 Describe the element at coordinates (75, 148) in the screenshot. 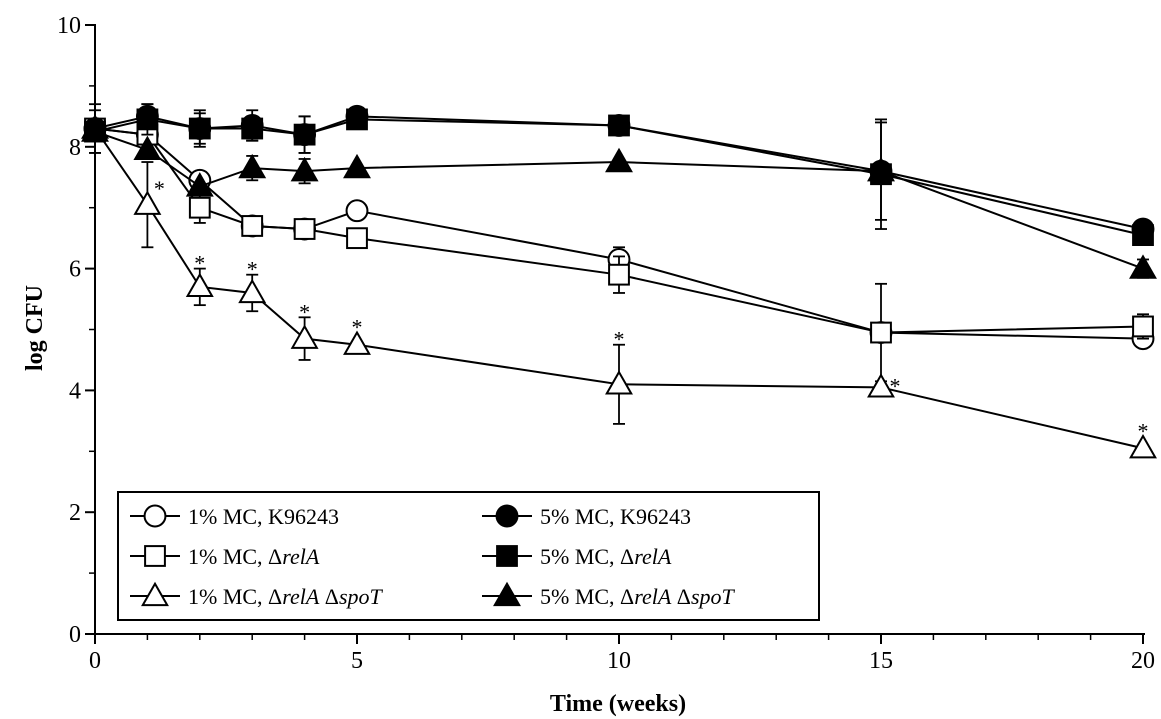

I see `y-tick-label: 8` at that location.